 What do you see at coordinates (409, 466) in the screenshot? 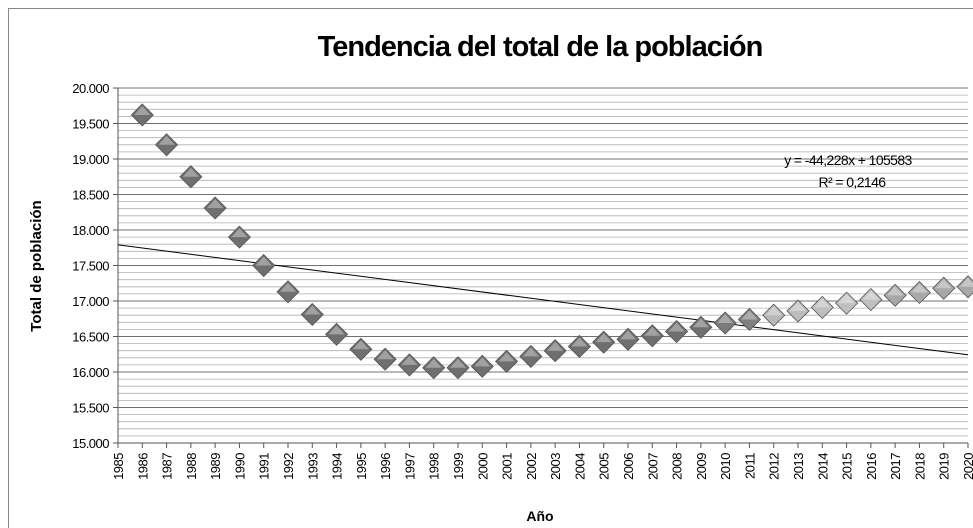
I see `x-tick-label: 1997` at bounding box center [409, 466].